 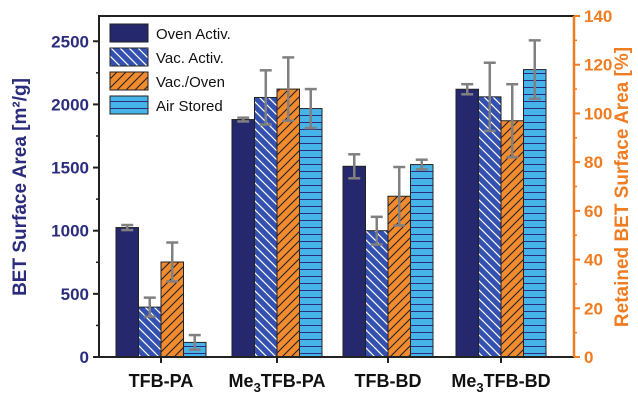 What do you see at coordinates (593, 211) in the screenshot?
I see `right-tick-label: 60` at bounding box center [593, 211].